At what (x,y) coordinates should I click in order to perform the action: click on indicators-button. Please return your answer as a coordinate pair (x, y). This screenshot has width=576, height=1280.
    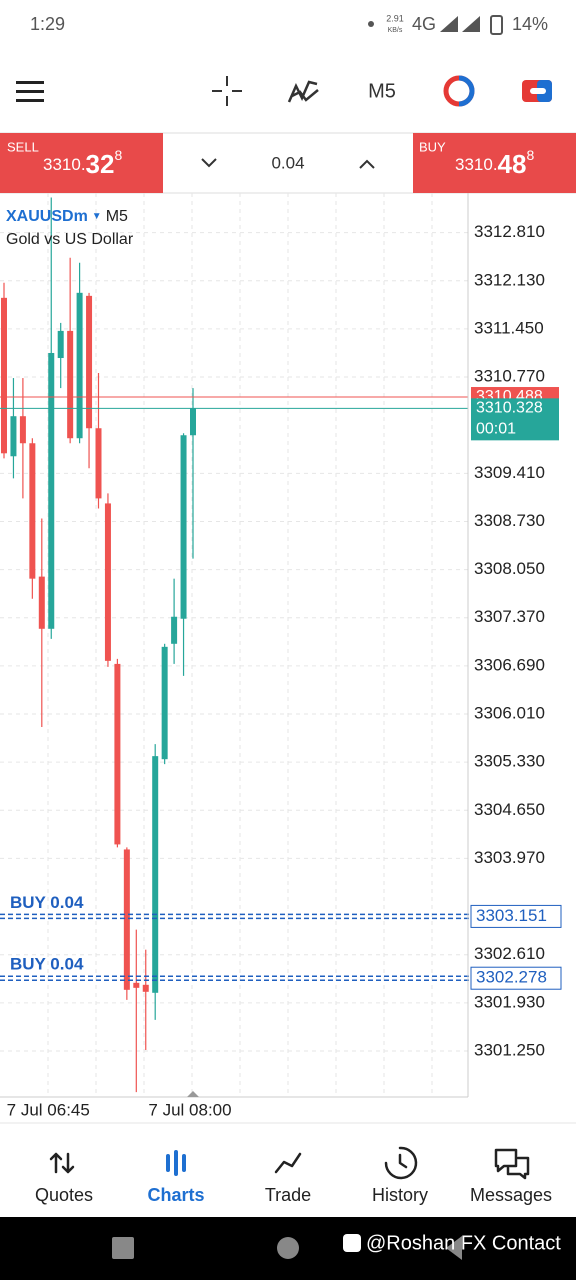
    Looking at the image, I should click on (303, 91).